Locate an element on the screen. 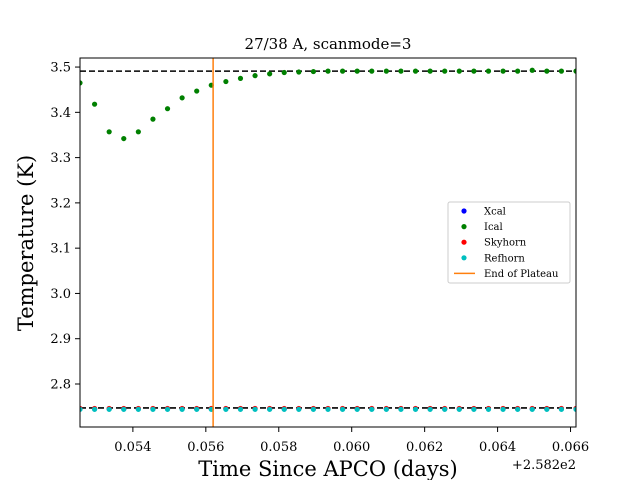 The height and width of the screenshot is (480, 640). legend: Xcal Ical Skyhorn Refhorn End of Plateau is located at coordinates (509, 242).